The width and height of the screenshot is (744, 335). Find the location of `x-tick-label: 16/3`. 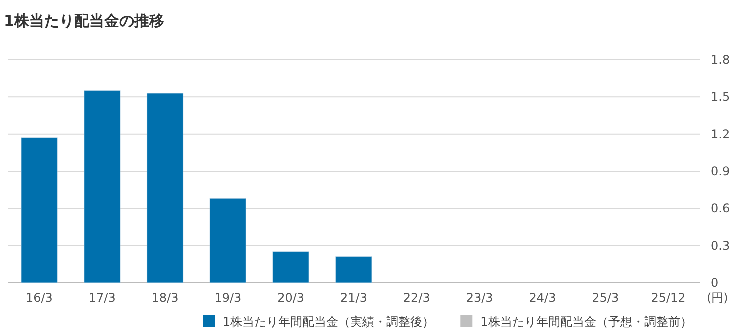

x-tick-label: 16/3 is located at coordinates (39, 298).